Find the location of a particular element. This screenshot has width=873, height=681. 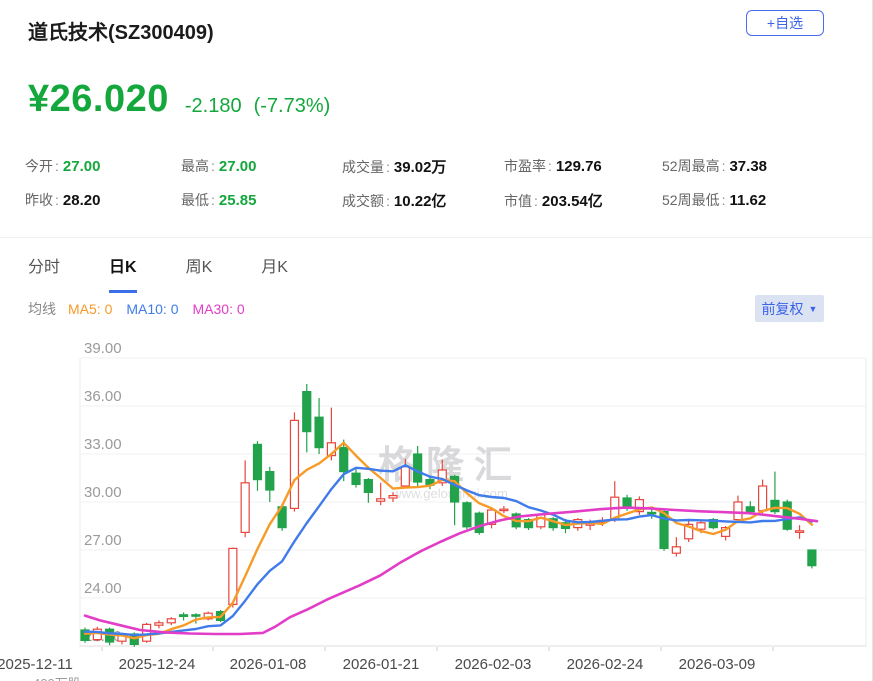

x-axis-label: 2026-02-03 is located at coordinates (493, 664).